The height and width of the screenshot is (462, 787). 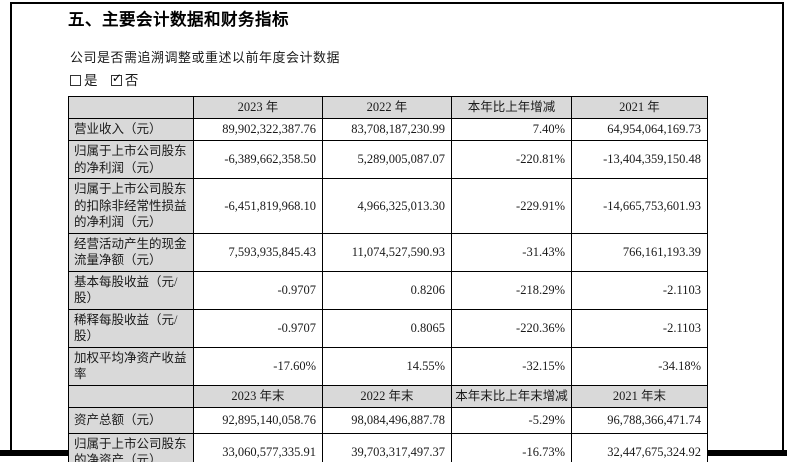 What do you see at coordinates (131, 206) in the screenshot?
I see `row-label: 归属于上市公司股东的扣除非经常性损益的净利润（元）` at bounding box center [131, 206].